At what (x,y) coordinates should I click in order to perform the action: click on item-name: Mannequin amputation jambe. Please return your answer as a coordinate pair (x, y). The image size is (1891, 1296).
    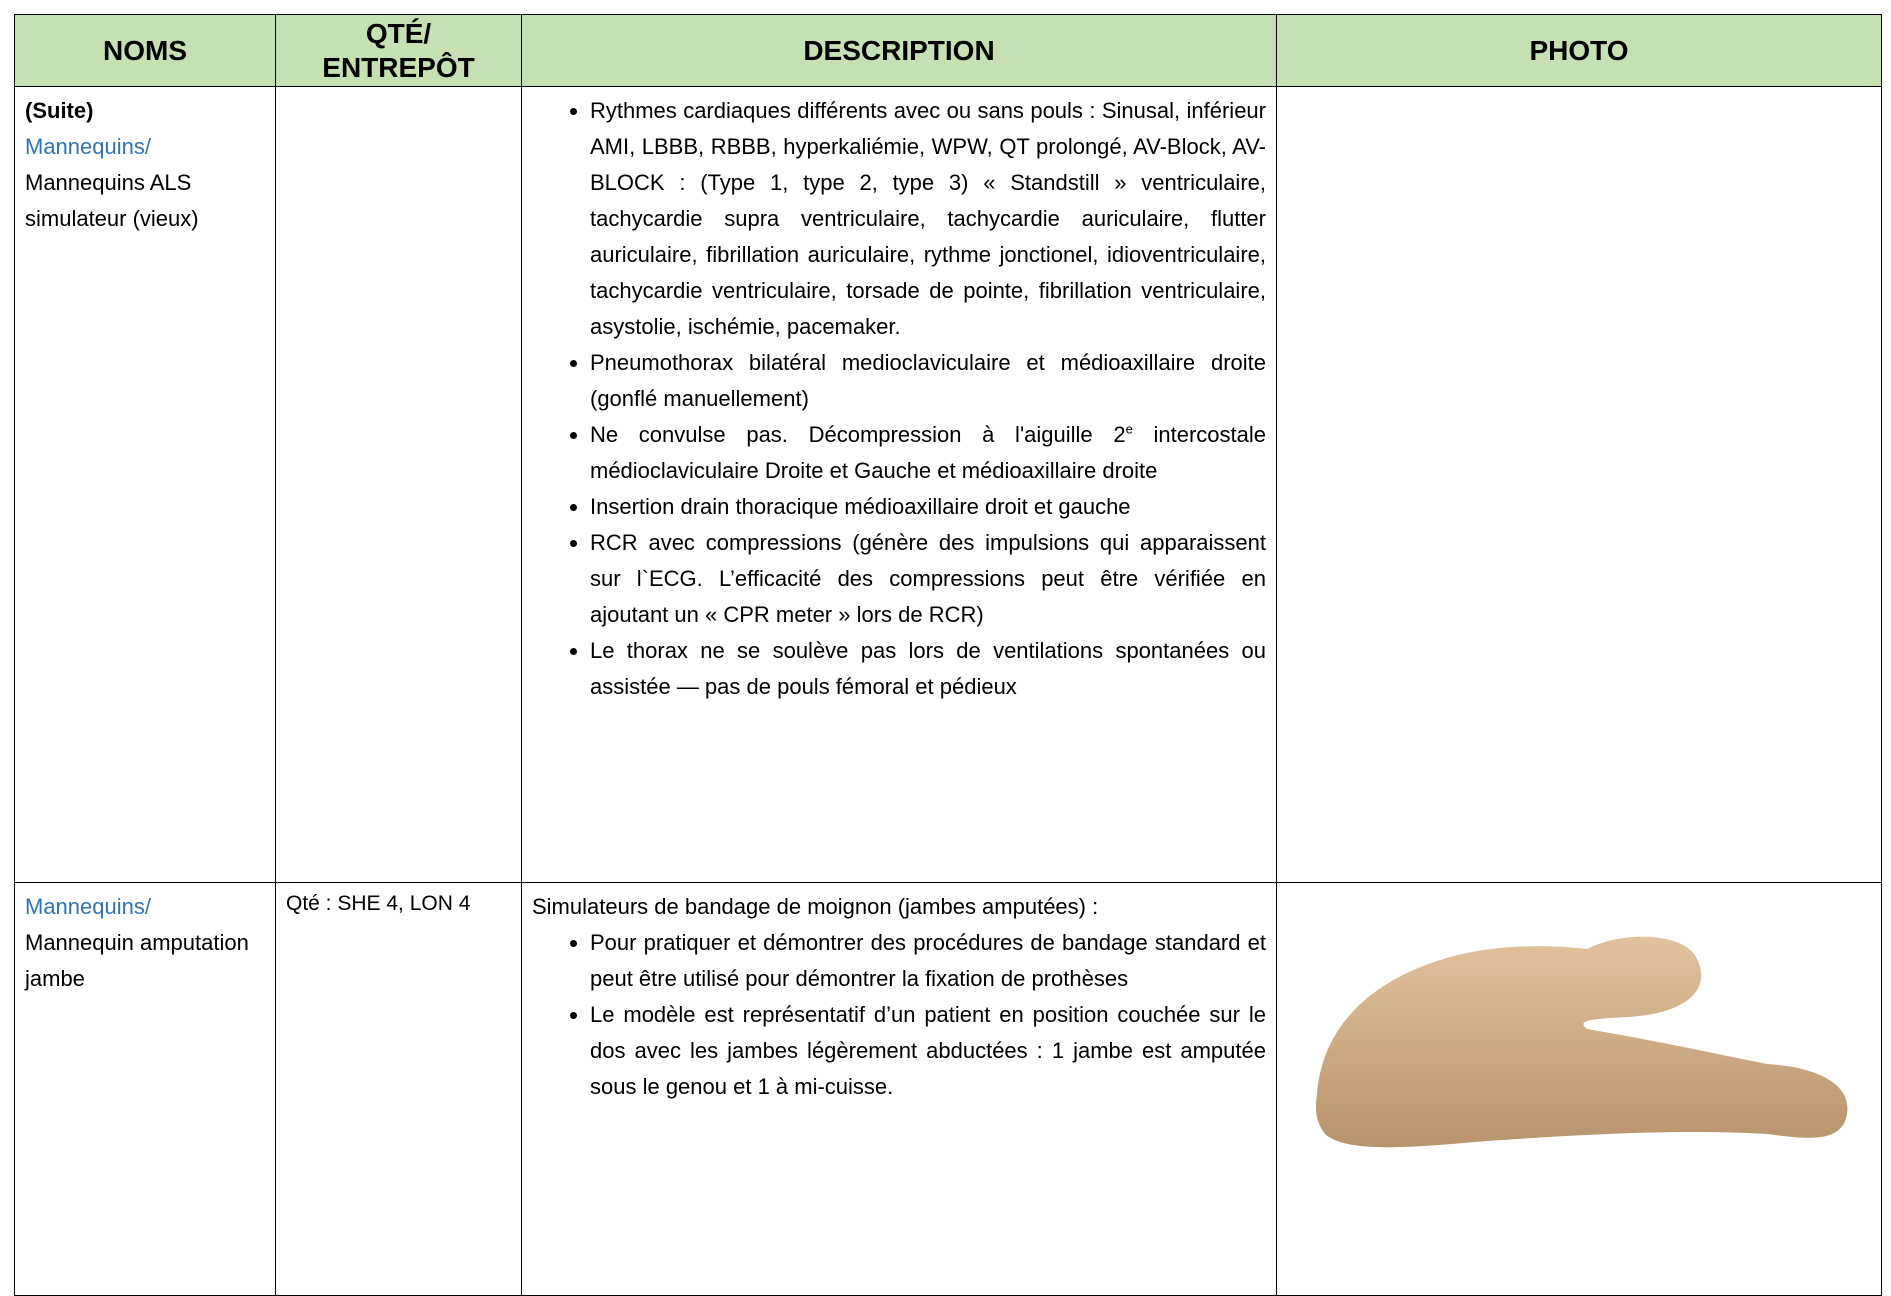
    Looking at the image, I should click on (137, 960).